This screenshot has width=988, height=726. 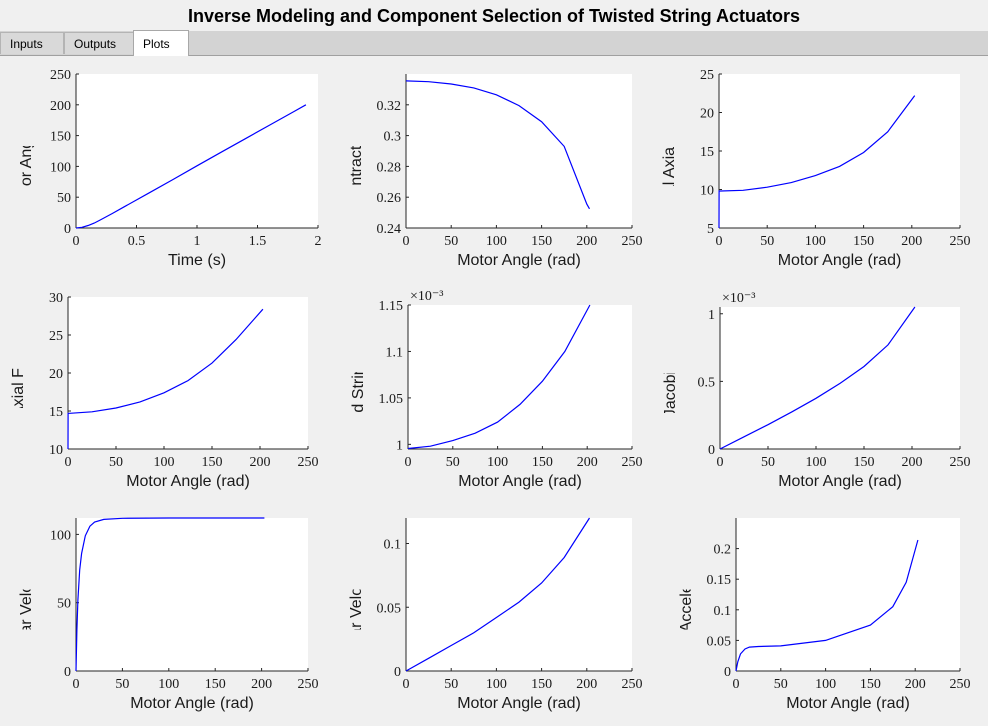 What do you see at coordinates (707, 382) in the screenshot?
I see `y-tick-label: 0.5` at bounding box center [707, 382].